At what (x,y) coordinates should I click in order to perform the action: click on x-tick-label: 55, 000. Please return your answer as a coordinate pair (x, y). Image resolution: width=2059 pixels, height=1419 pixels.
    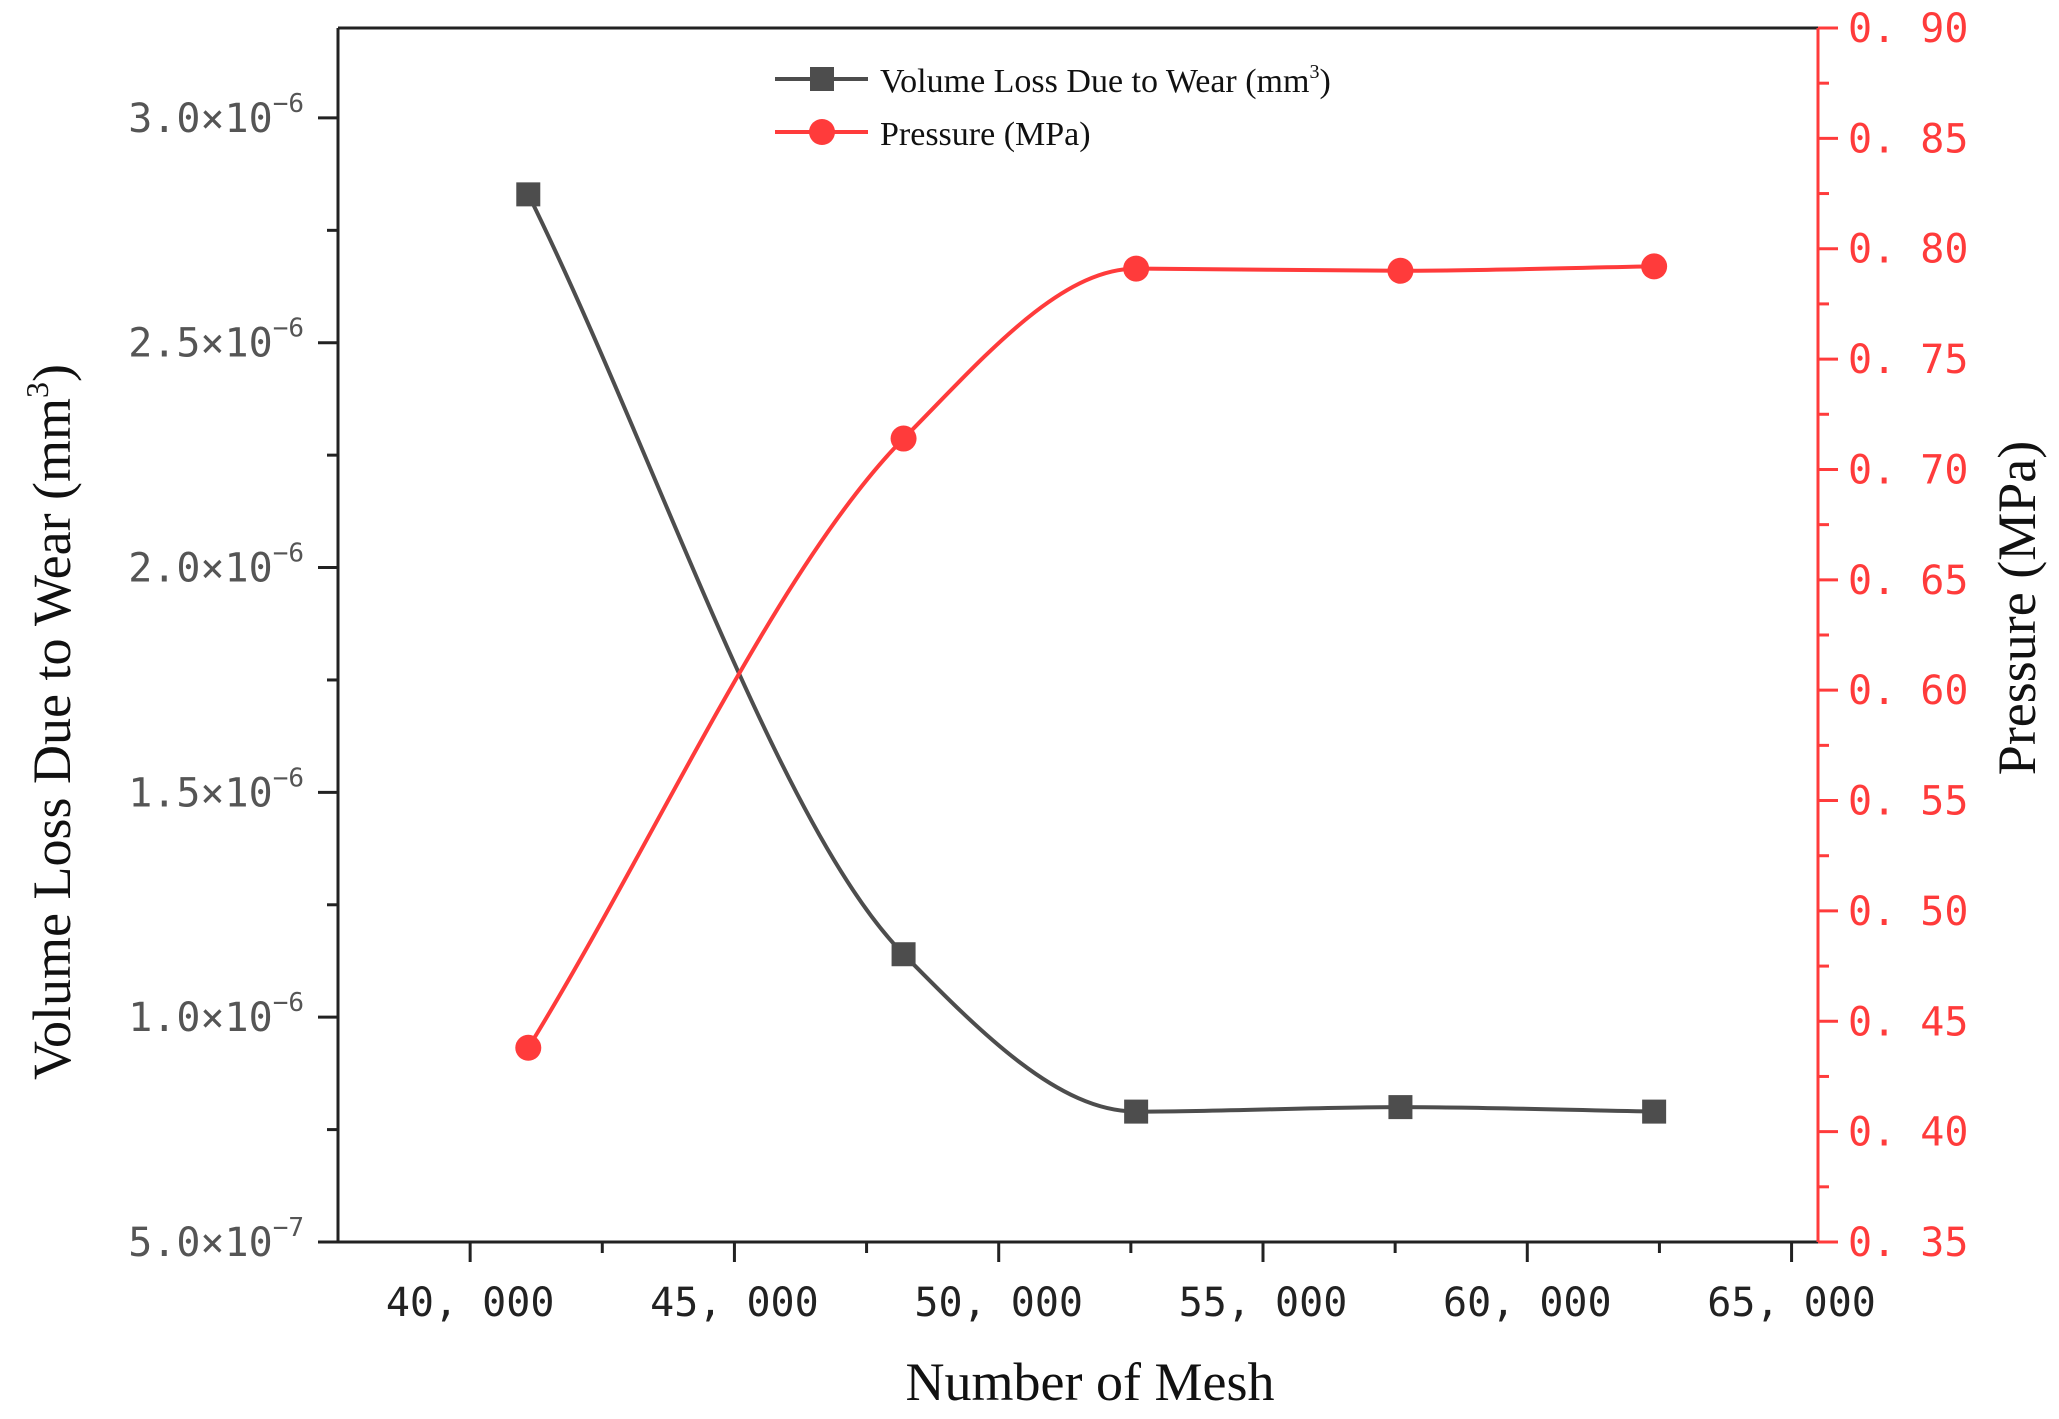
    Looking at the image, I should click on (1263, 1303).